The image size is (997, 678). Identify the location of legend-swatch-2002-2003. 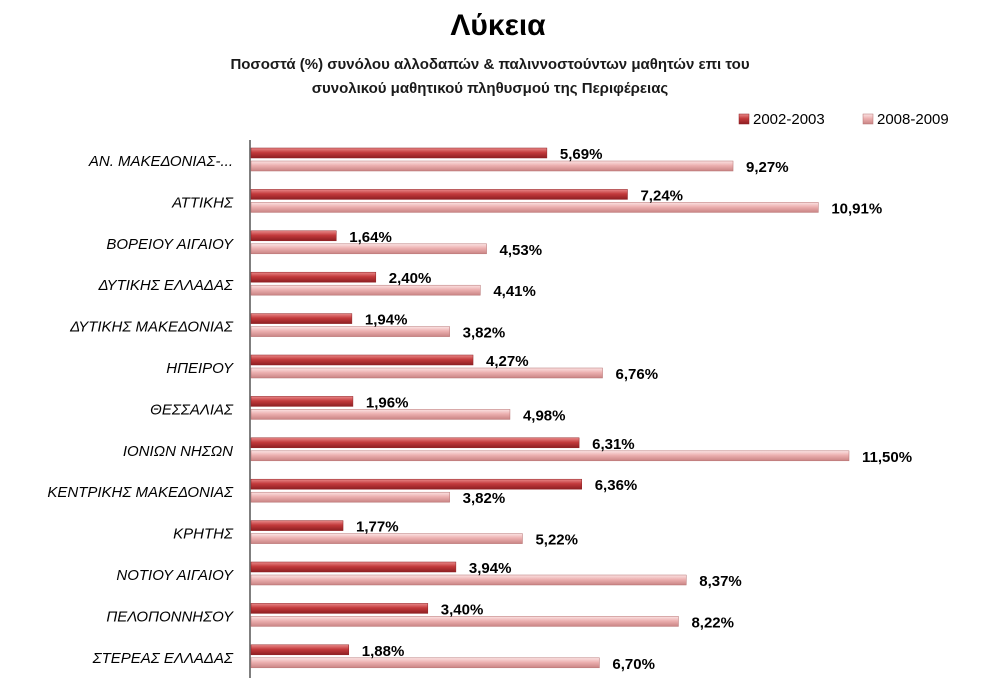
(744, 119).